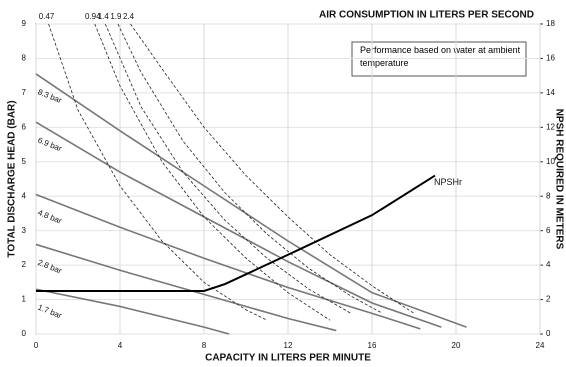 This screenshot has height=367, width=566. Describe the element at coordinates (548, 264) in the screenshot. I see `y2-tick-label: 4` at that location.